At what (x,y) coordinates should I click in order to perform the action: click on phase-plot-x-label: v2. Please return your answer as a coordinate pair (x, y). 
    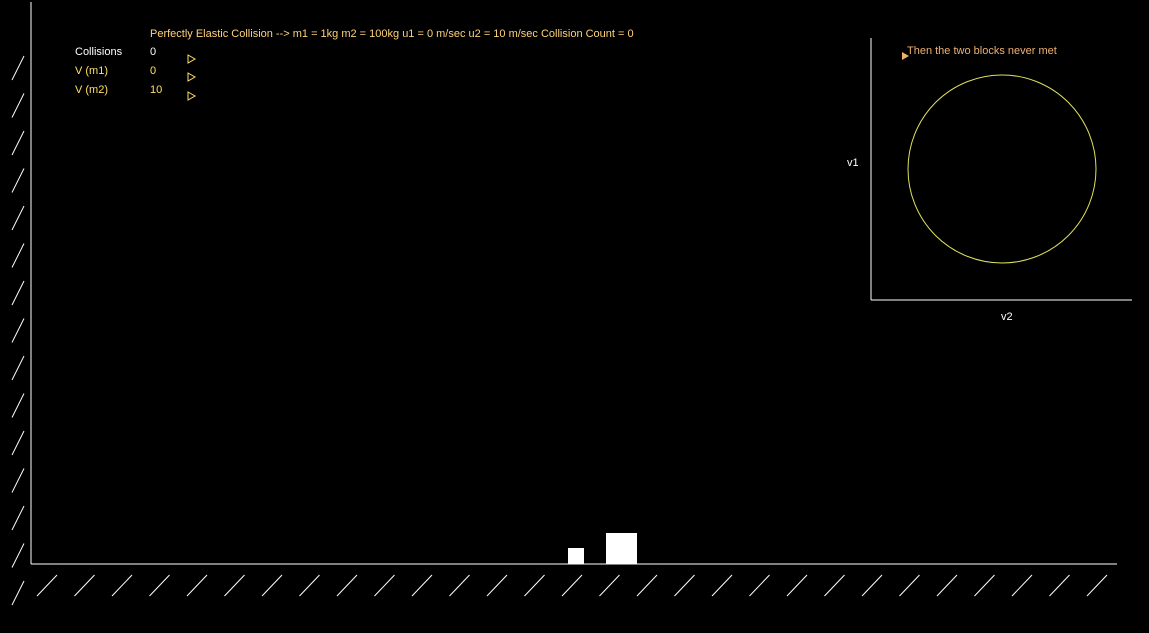
    Looking at the image, I should click on (1007, 317).